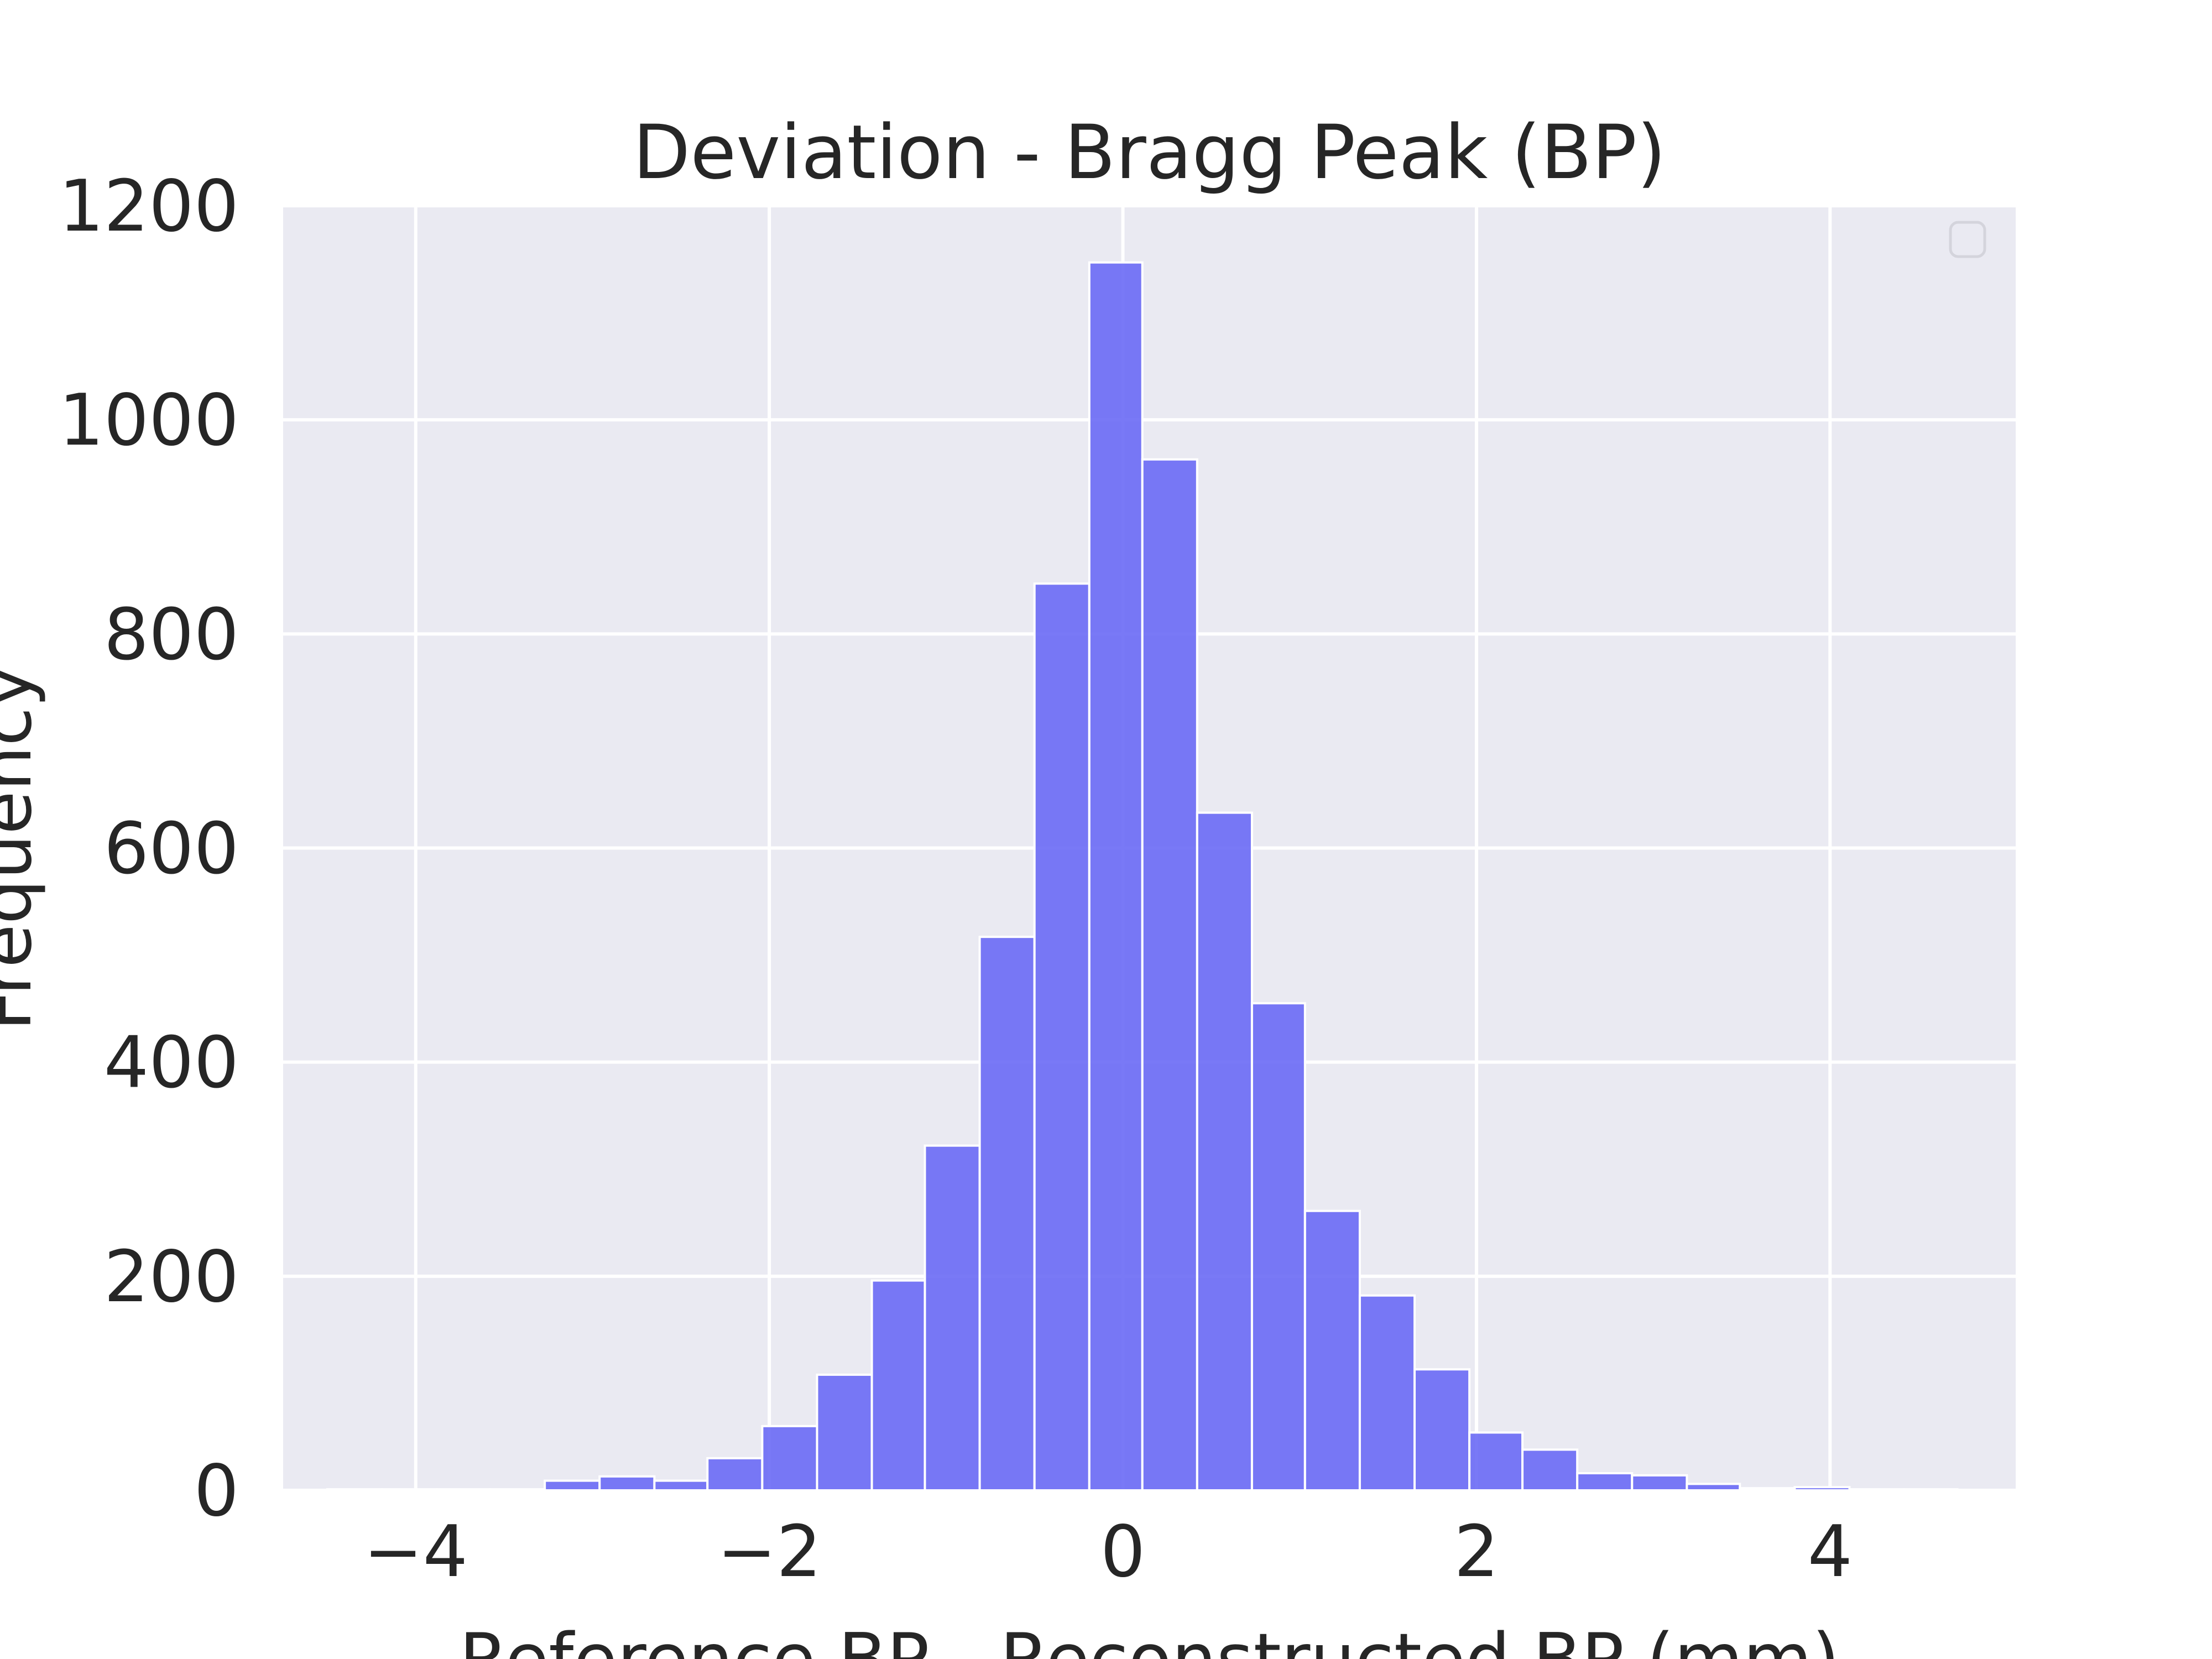 Image resolution: width=2212 pixels, height=1659 pixels. I want to click on y-tick-label: 600, so click(171, 849).